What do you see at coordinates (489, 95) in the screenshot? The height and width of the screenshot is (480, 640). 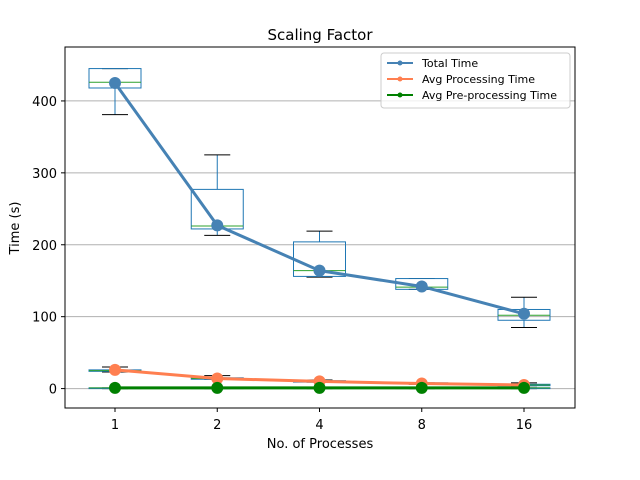 I see `legend-label: Avg Pre-processing Time` at bounding box center [489, 95].